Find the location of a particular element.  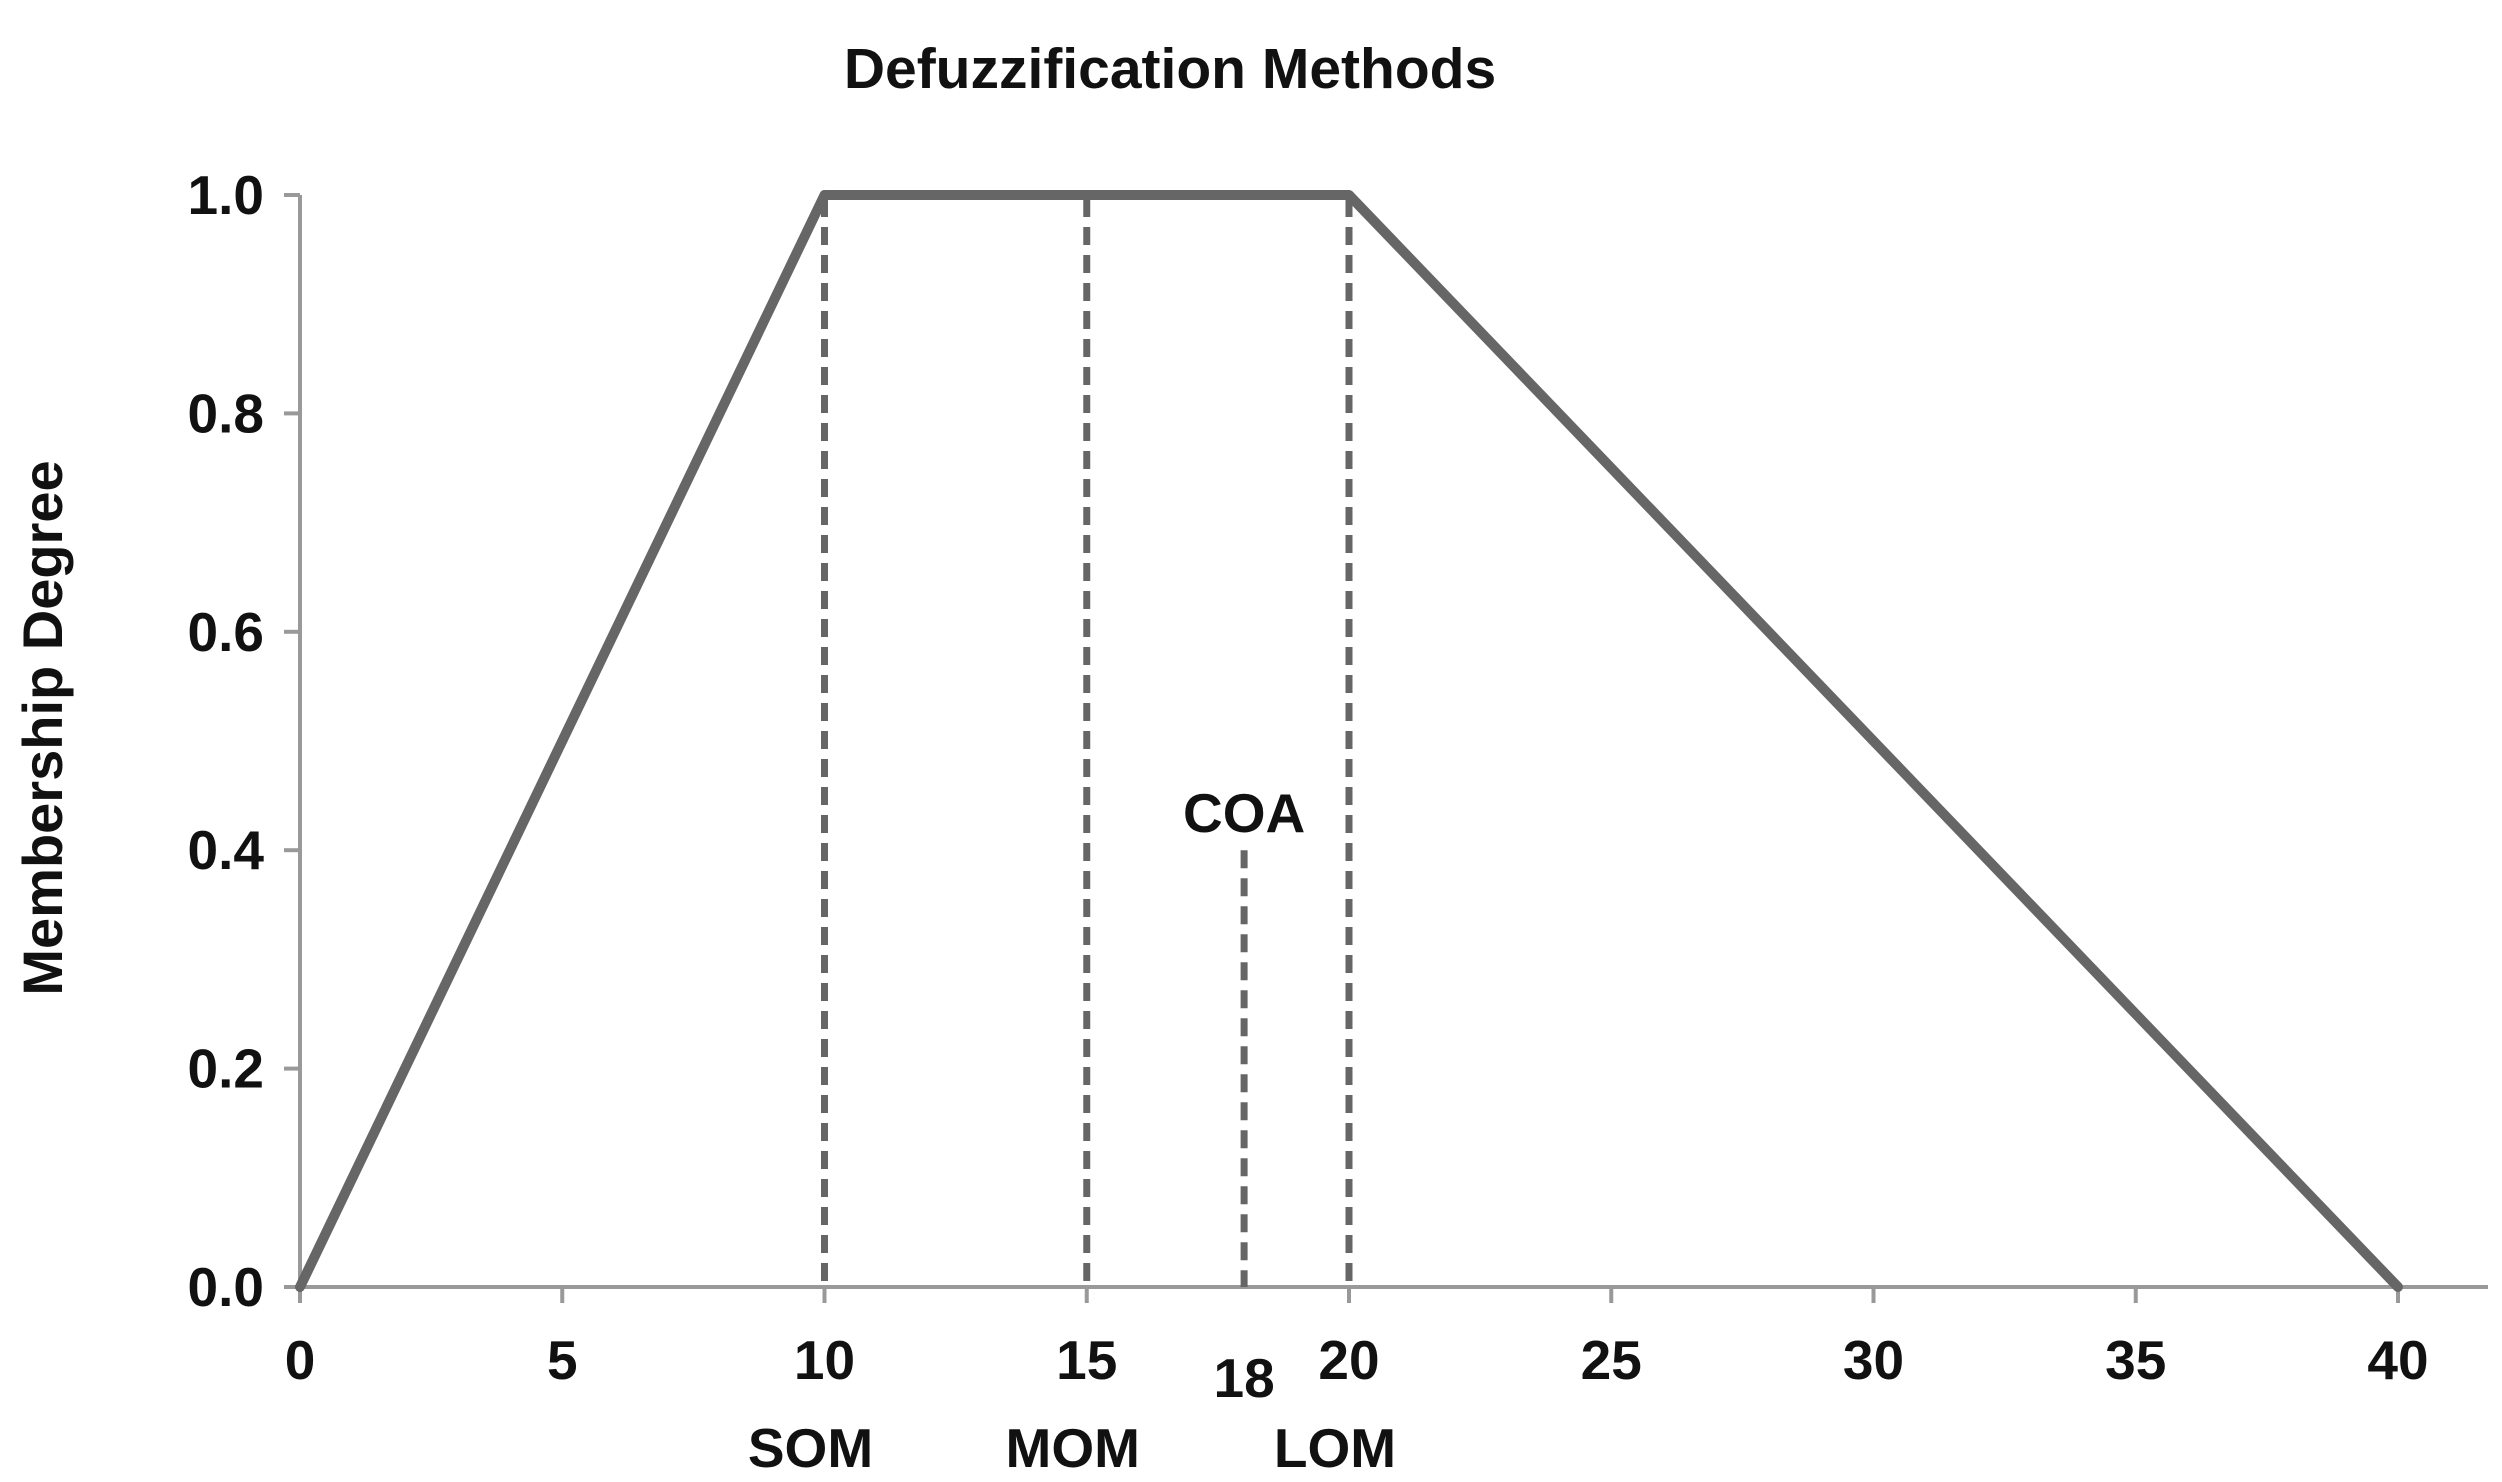

y-tick-label: 1.0 is located at coordinates (226, 195).